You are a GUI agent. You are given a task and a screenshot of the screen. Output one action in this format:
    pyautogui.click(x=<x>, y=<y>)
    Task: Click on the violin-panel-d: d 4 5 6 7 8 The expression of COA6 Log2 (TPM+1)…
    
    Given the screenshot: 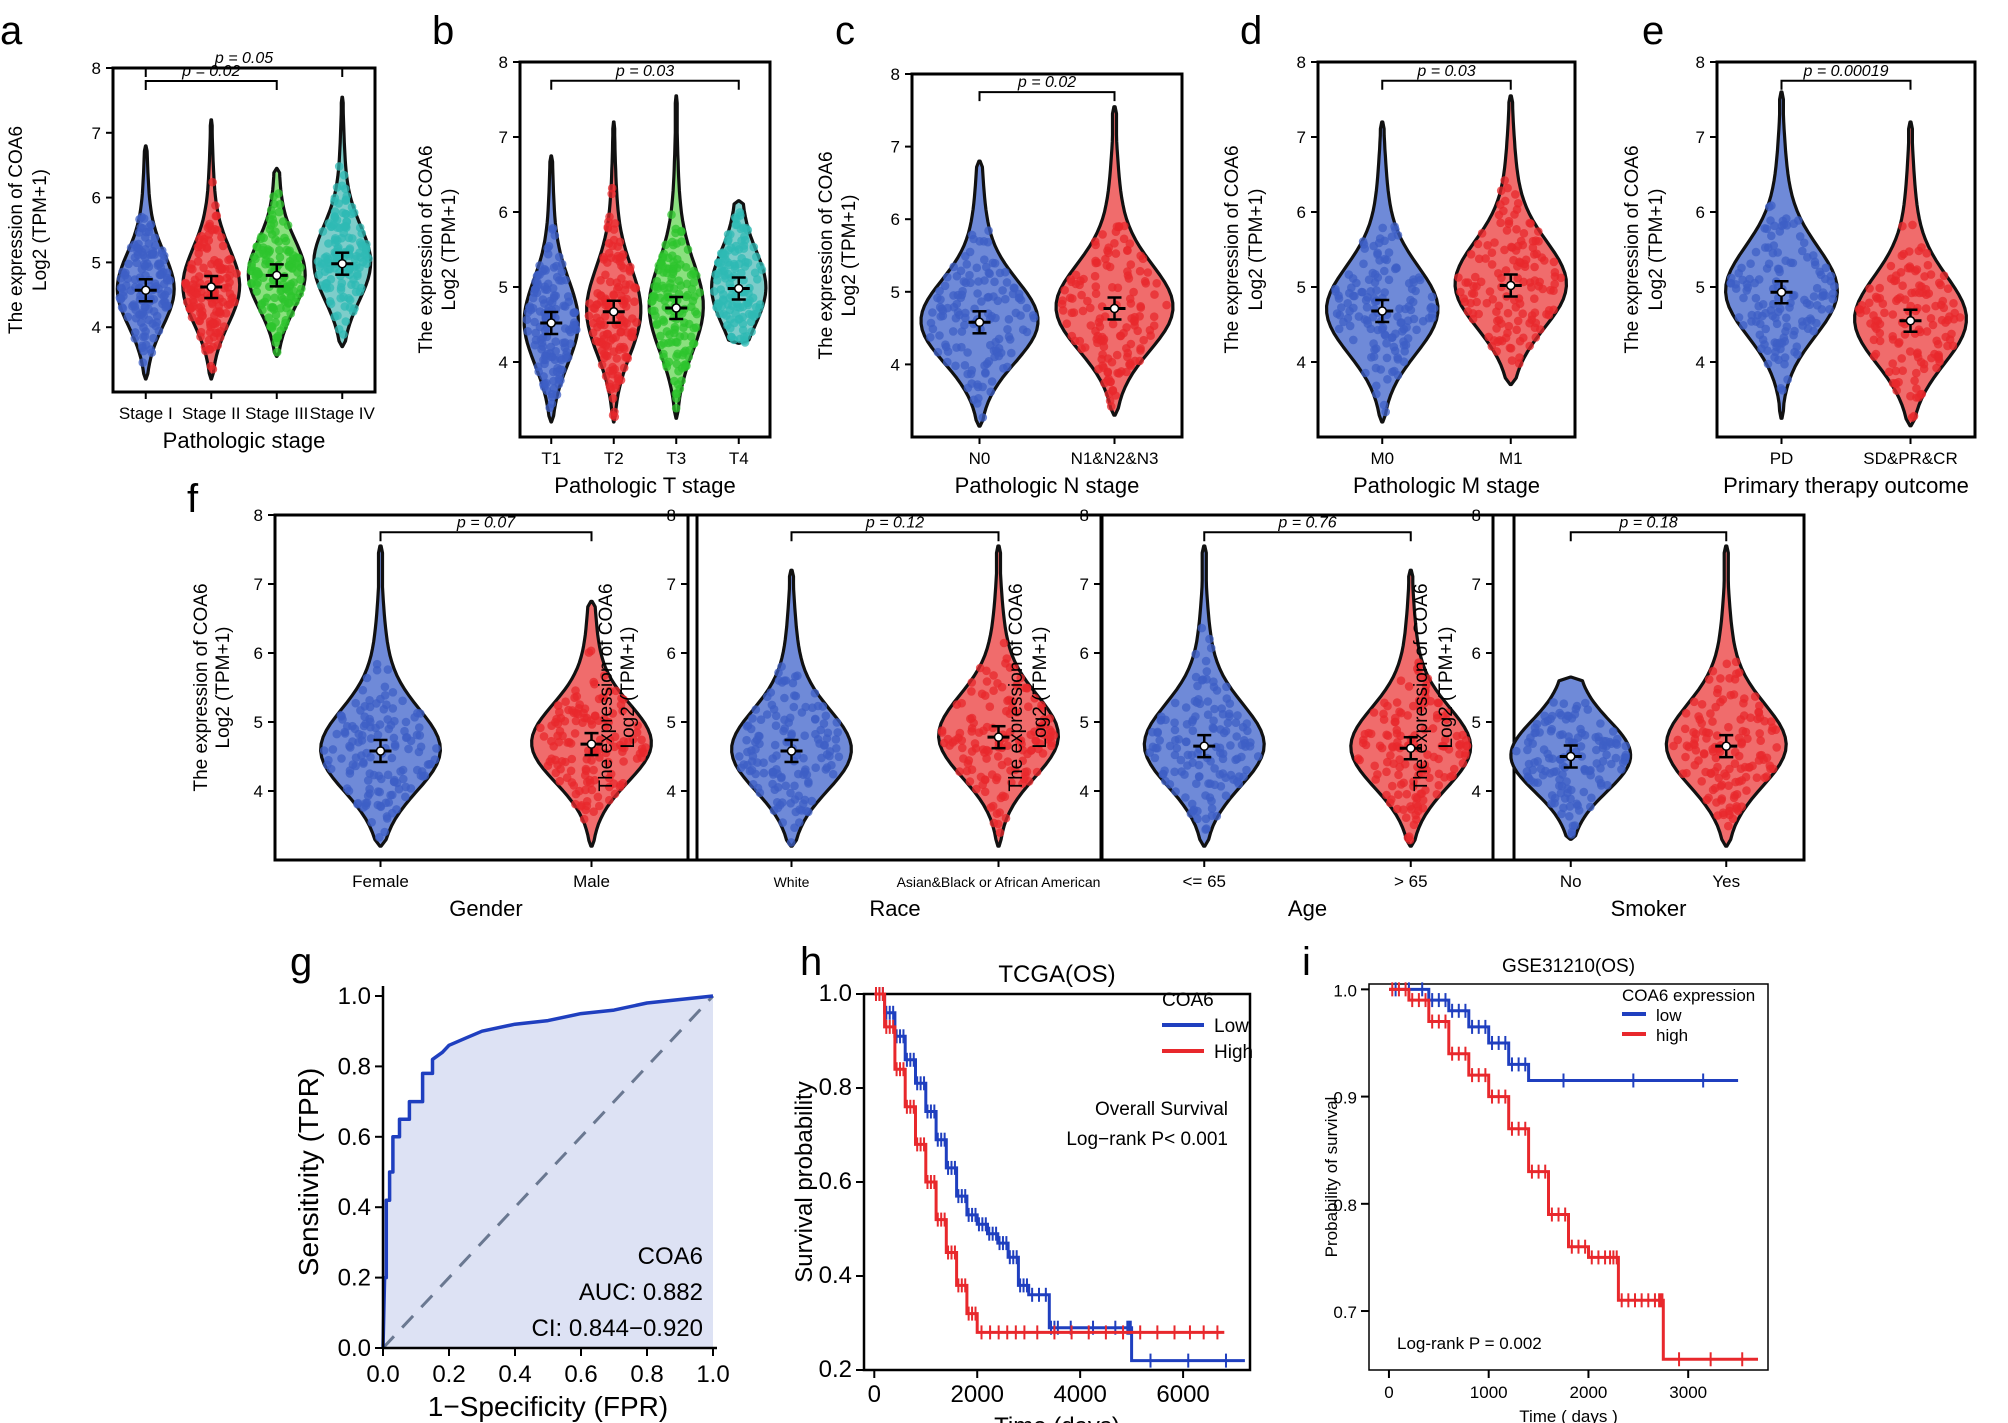 What is the action you would take?
    pyautogui.click(x=1399, y=253)
    